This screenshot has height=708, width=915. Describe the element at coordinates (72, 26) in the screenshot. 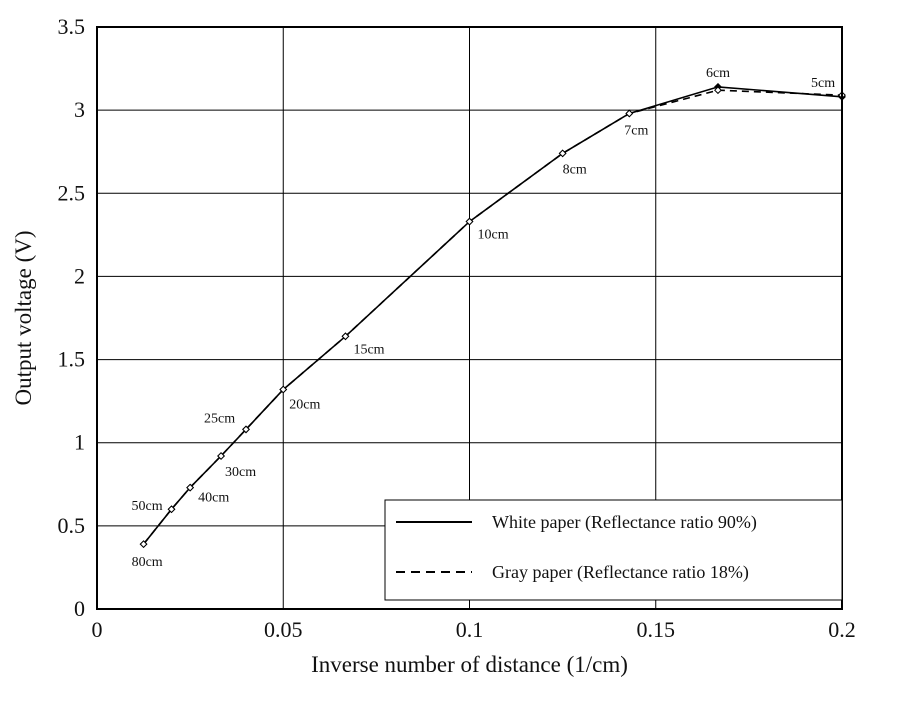

I see `y-tick-label: 3.5` at that location.